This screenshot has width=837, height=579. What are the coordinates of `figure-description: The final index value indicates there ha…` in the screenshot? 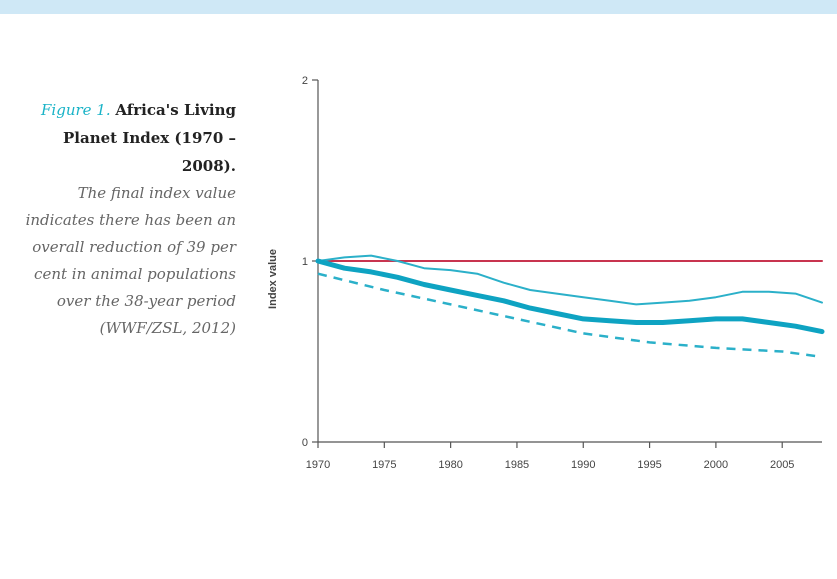 It's located at (130, 260).